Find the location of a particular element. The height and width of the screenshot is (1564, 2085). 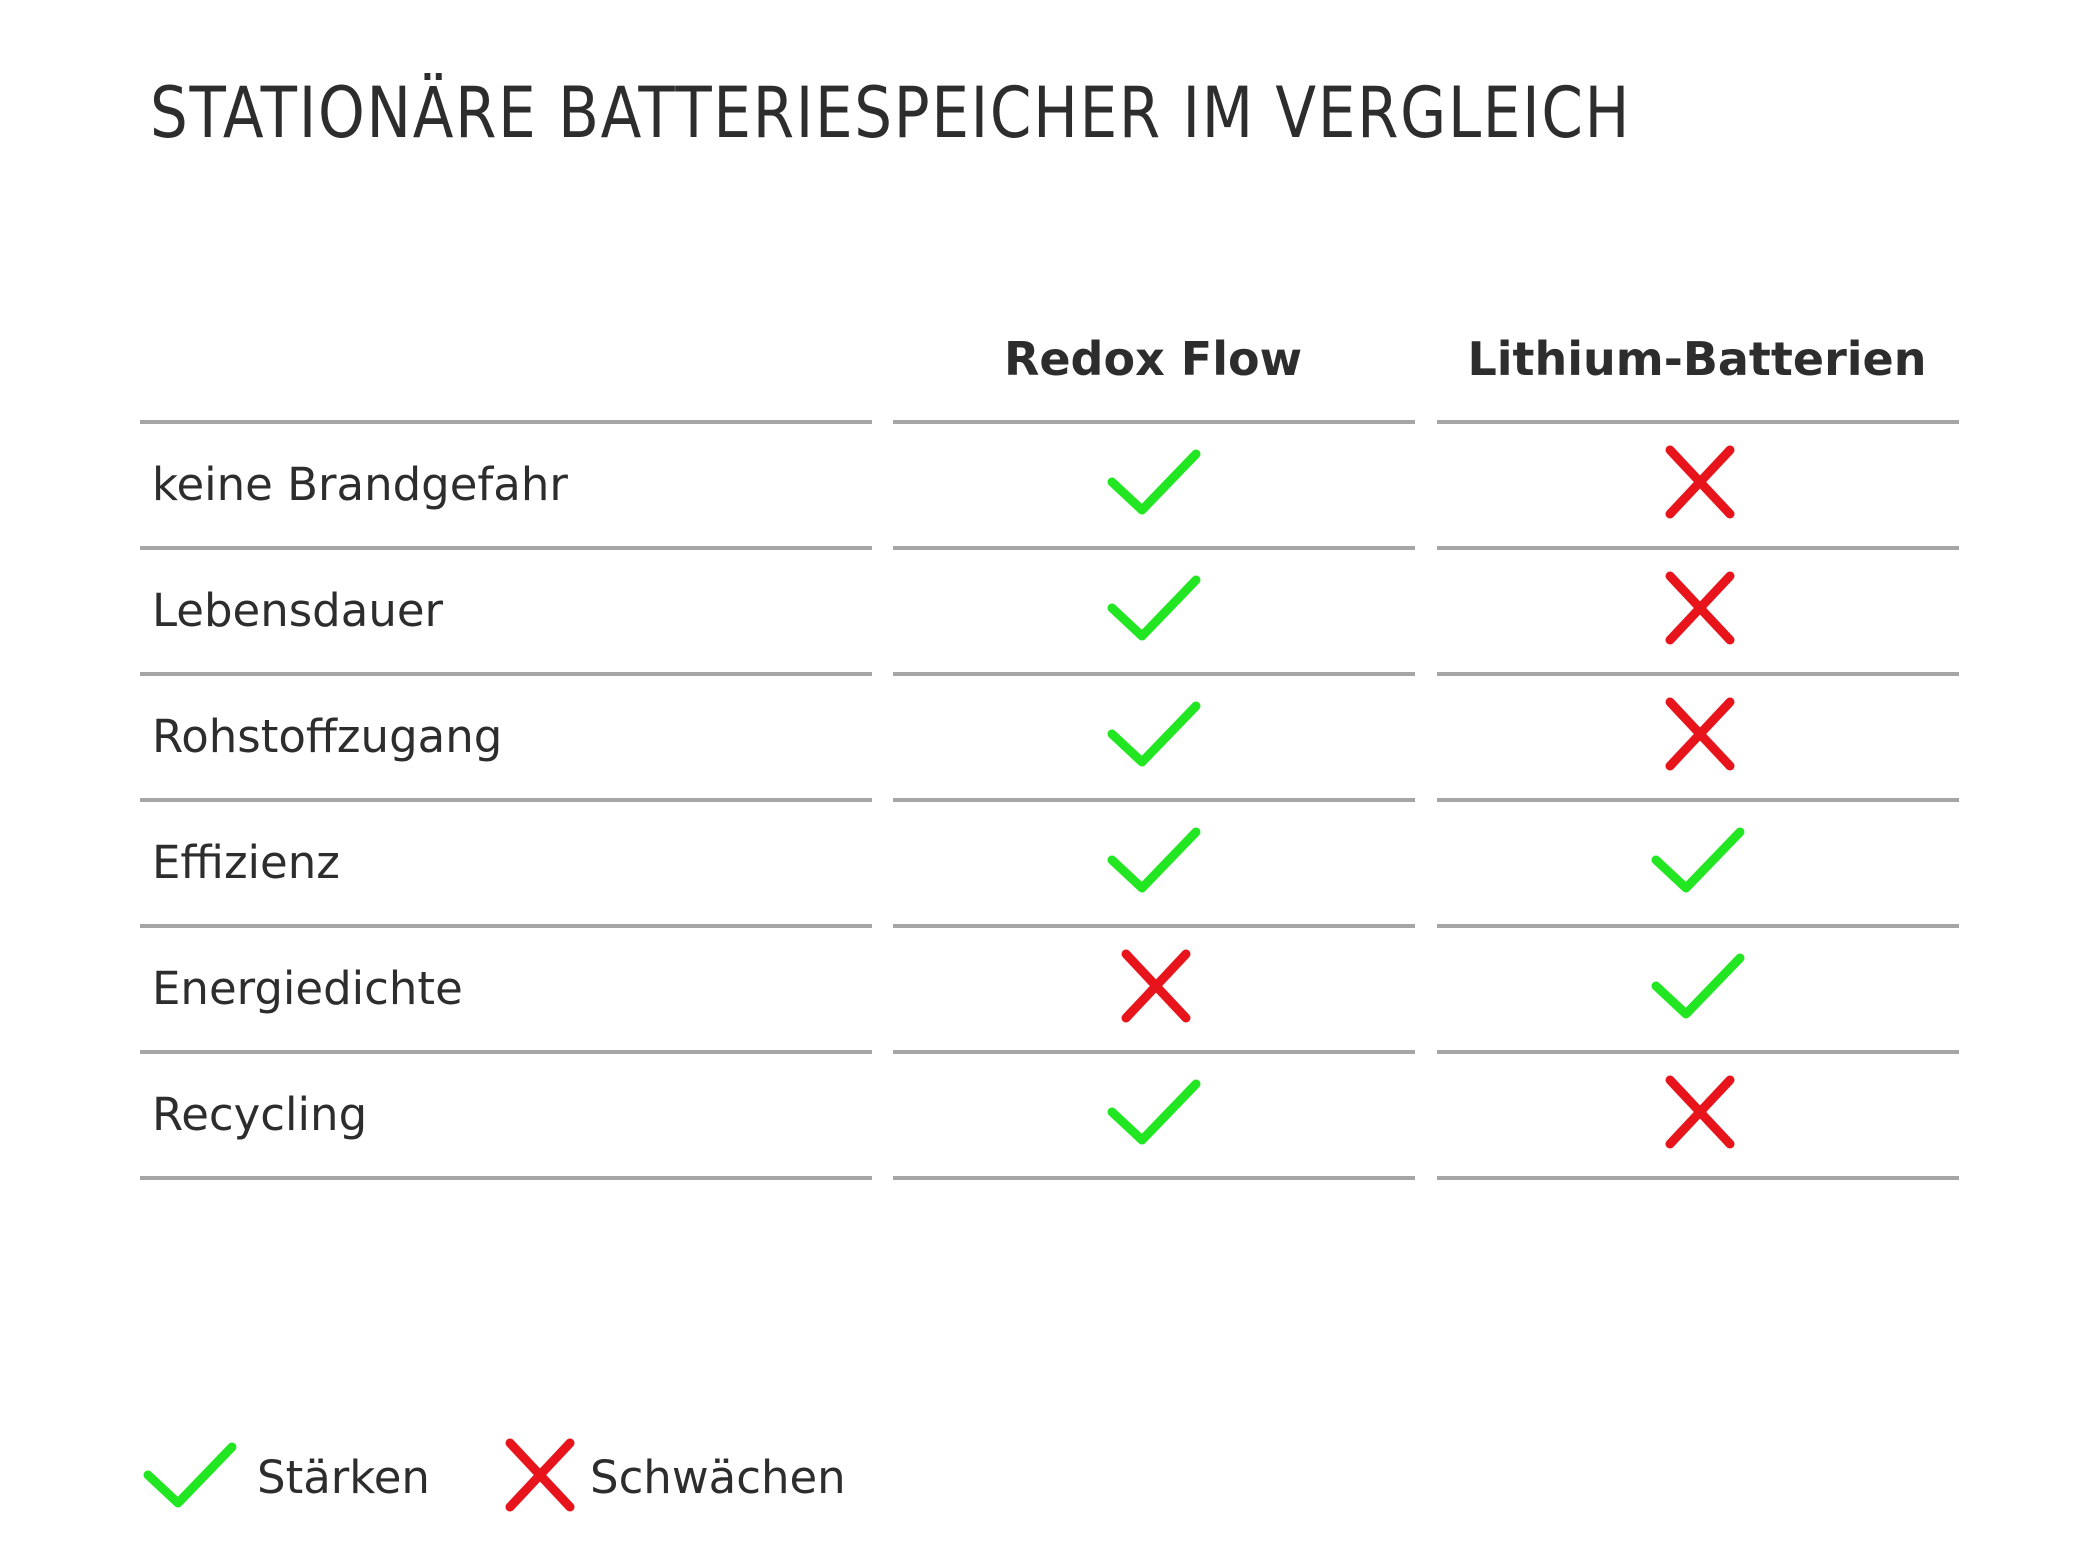

row-label: Energiedichte is located at coordinates (307, 988).